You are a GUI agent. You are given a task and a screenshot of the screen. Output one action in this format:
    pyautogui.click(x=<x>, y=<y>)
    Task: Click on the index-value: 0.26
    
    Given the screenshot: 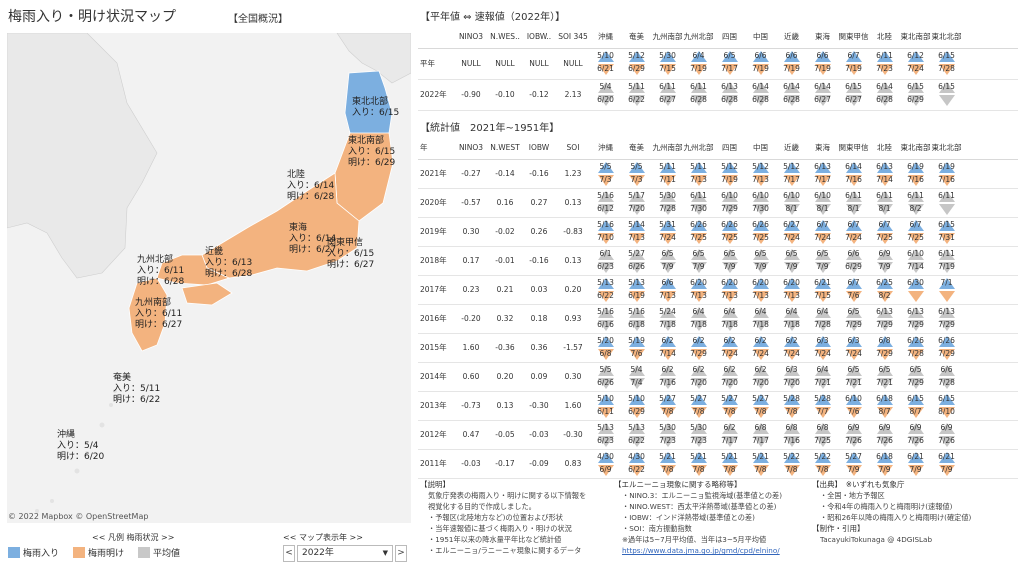 What is the action you would take?
    pyautogui.click(x=539, y=231)
    